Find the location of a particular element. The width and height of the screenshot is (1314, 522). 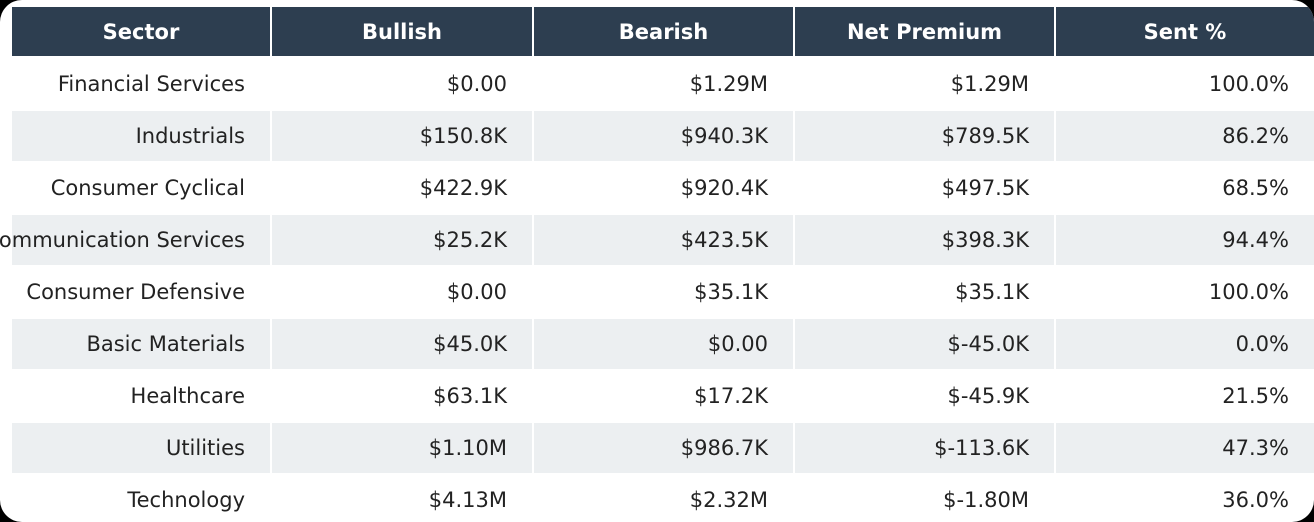

header-cell: Net Premium is located at coordinates (924, 31).